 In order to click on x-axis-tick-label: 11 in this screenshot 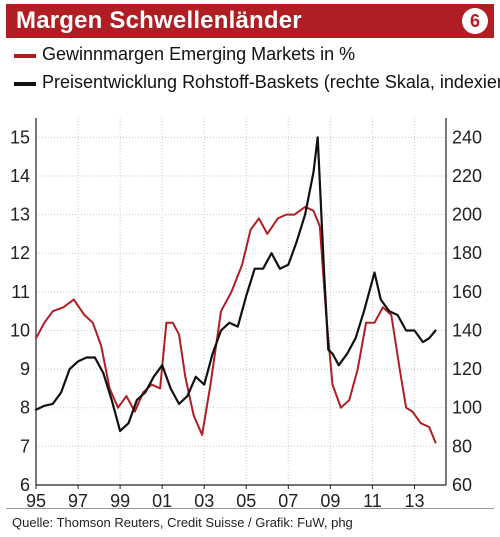, I will do `click(372, 501)`.